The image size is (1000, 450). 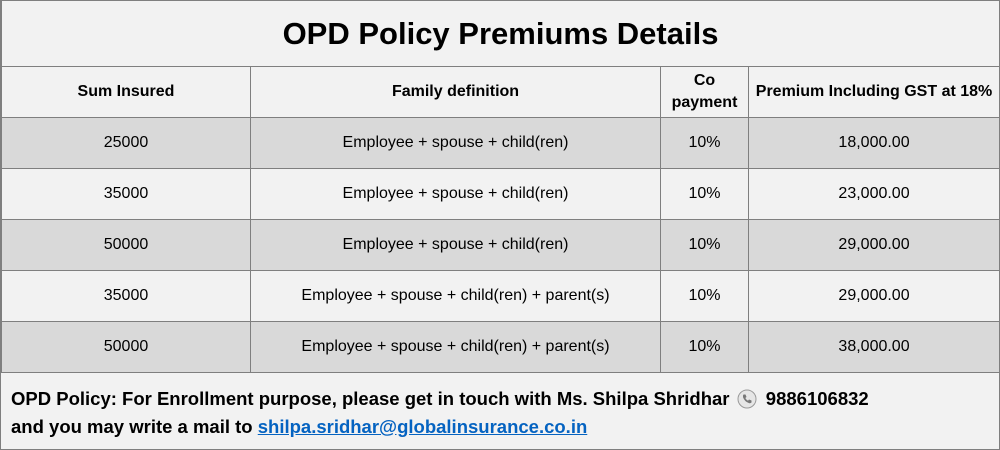 What do you see at coordinates (422, 426) in the screenshot?
I see `email-link: shilpa.sridhar@globalinsurance.co.in` at bounding box center [422, 426].